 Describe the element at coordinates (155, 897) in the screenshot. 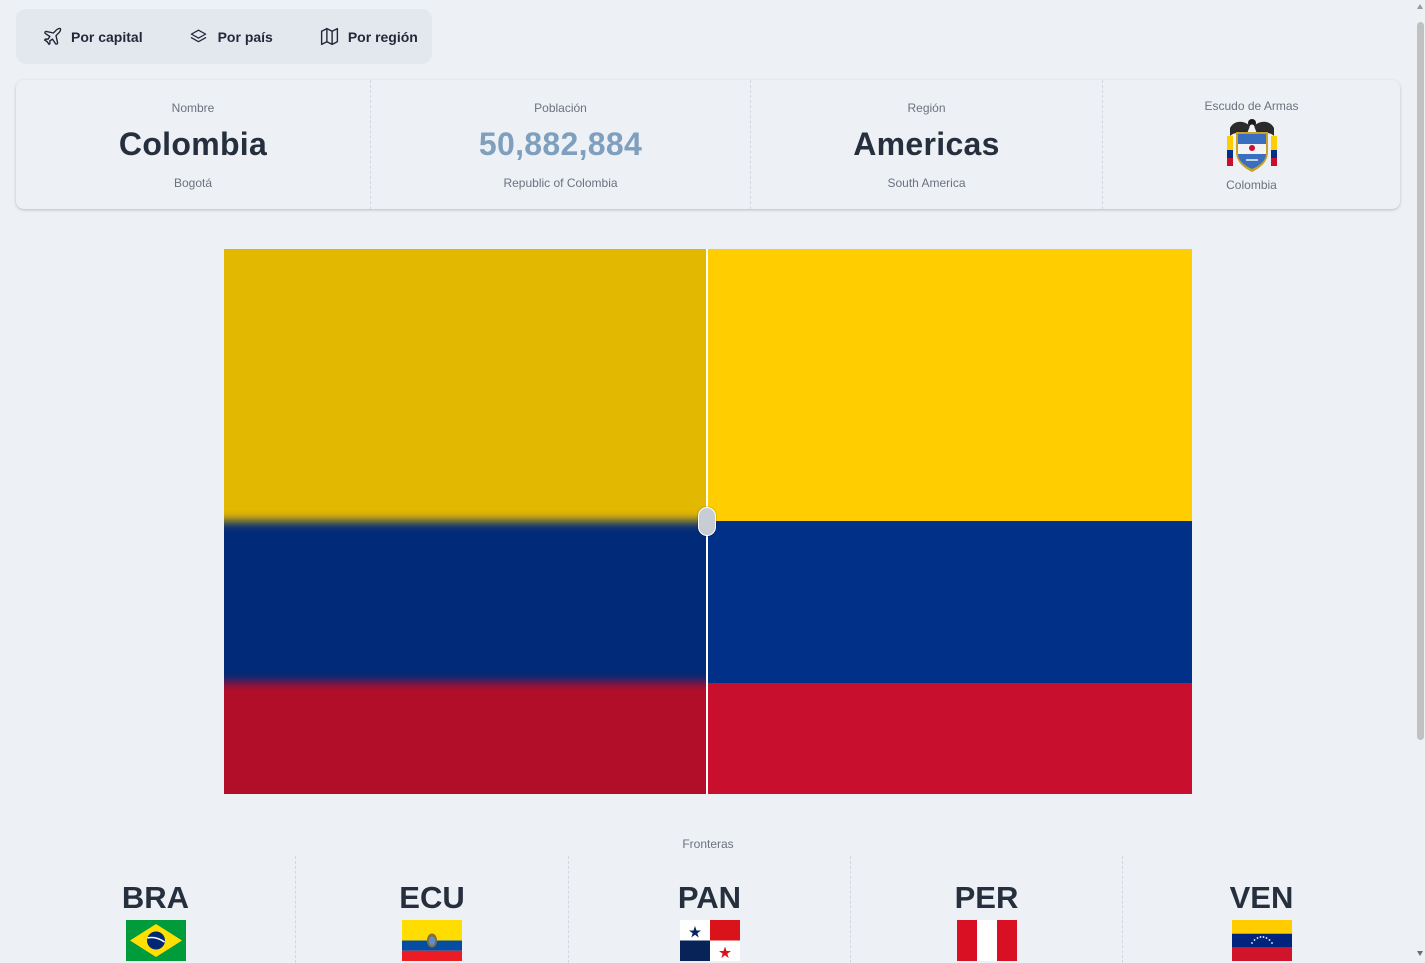

I see `border-code: BRA` at that location.